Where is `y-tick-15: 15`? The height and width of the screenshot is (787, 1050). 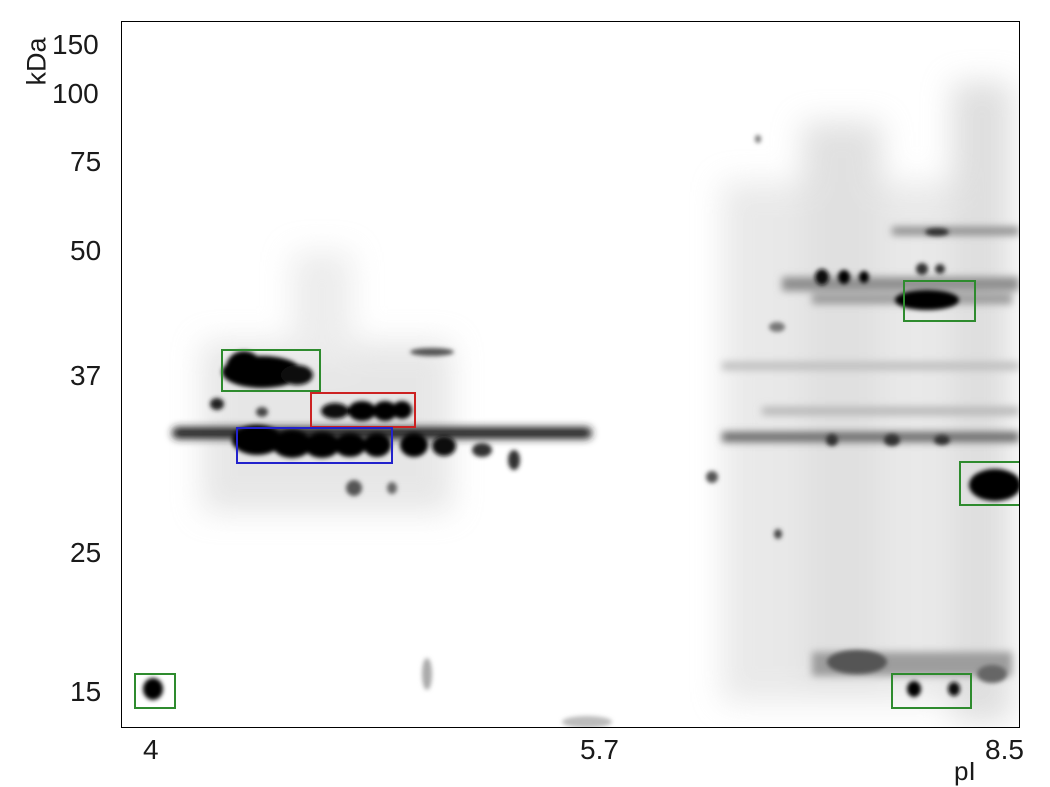 y-tick-15: 15 is located at coordinates (86, 691).